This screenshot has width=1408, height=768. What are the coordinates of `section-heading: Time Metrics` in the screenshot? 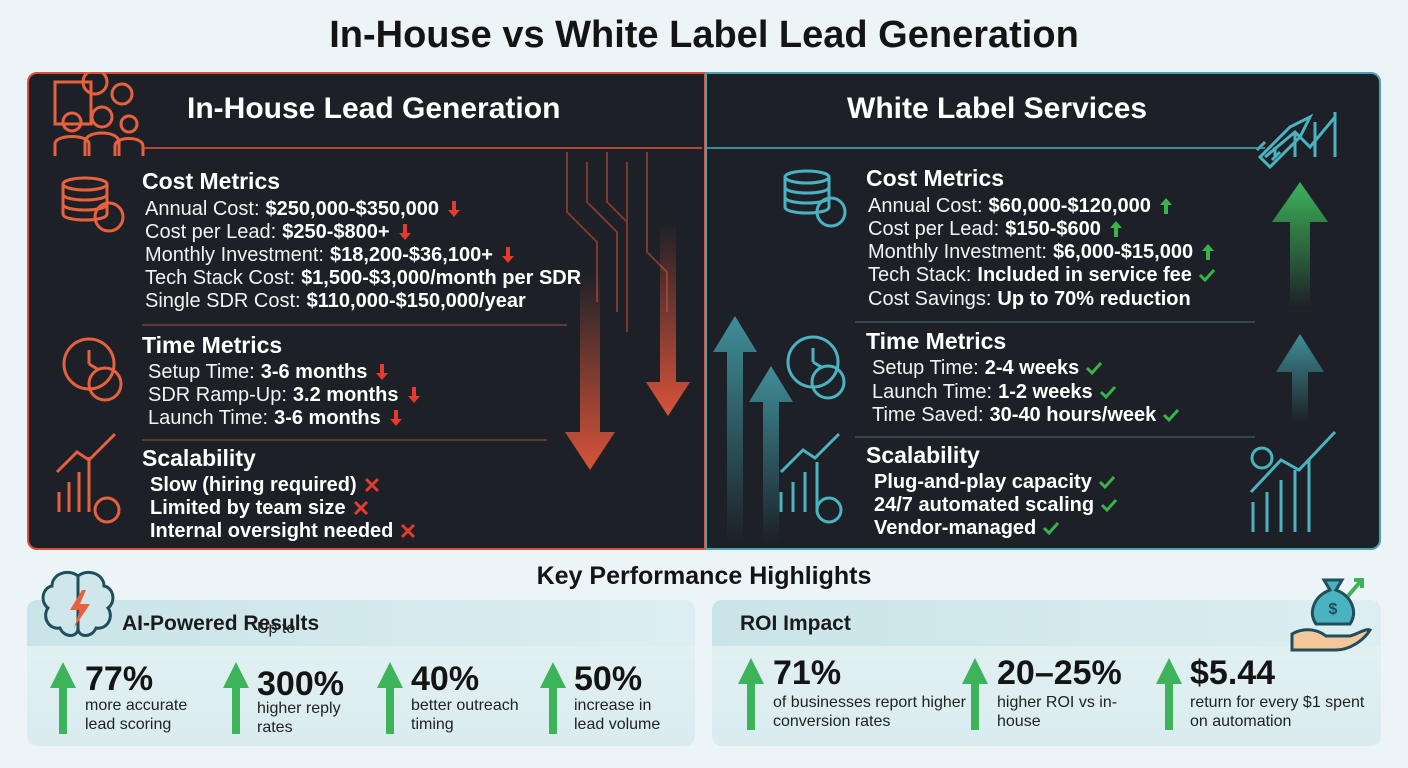 It's located at (936, 341).